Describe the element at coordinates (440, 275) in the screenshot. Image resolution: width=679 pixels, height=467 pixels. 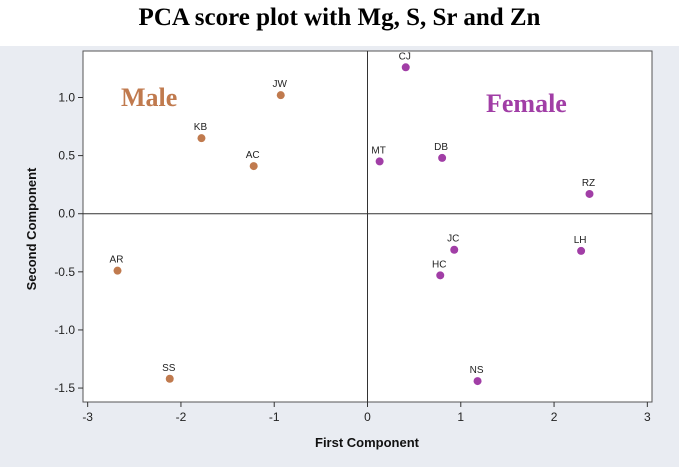
I see `data-point-hc` at that location.